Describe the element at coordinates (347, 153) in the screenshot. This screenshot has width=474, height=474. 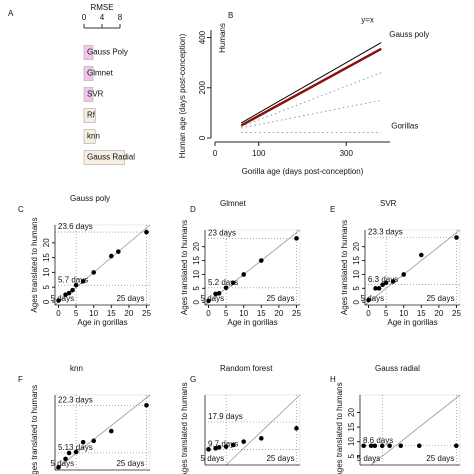
I see `x-tick-label: 300` at that location.